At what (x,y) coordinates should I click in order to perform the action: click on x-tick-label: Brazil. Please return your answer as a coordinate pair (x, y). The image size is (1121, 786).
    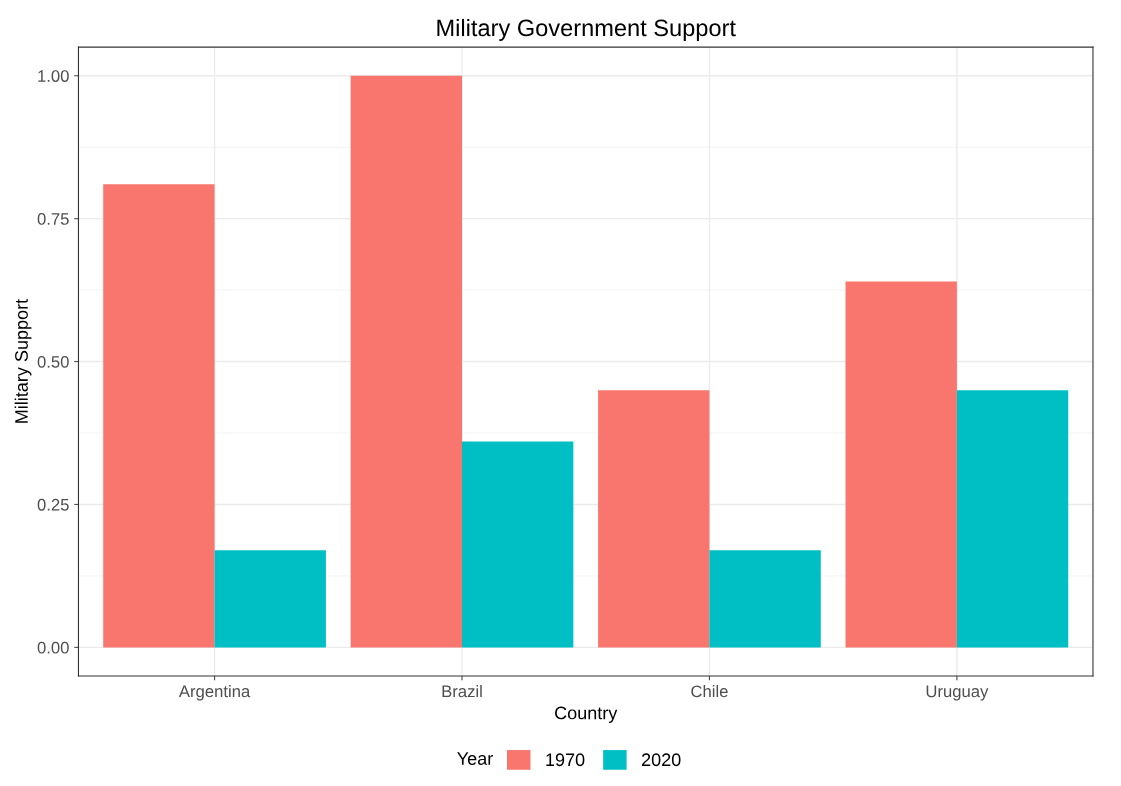
    Looking at the image, I should click on (462, 691).